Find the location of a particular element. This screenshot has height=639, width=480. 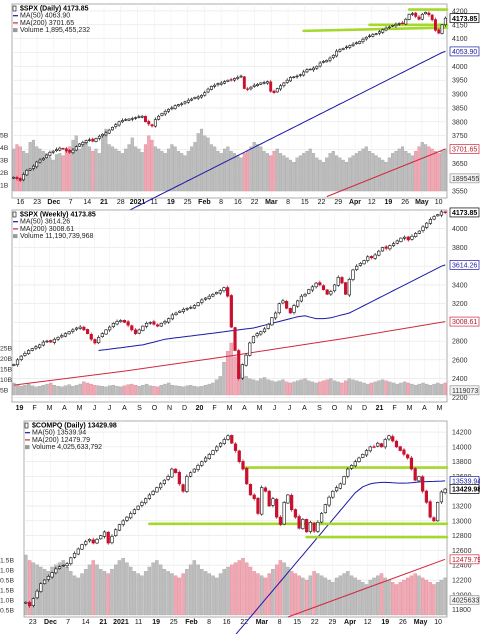

x-tick-label: F is located at coordinates (214, 408).